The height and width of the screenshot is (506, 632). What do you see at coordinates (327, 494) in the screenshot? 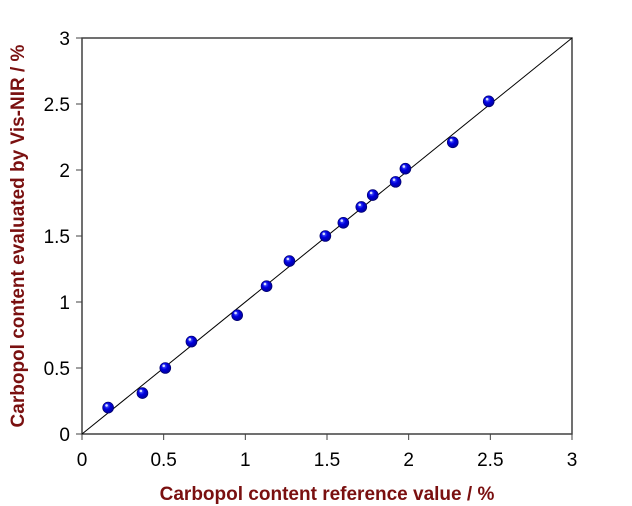
I see `x-axis-title: Carbopol content reference value / %` at bounding box center [327, 494].